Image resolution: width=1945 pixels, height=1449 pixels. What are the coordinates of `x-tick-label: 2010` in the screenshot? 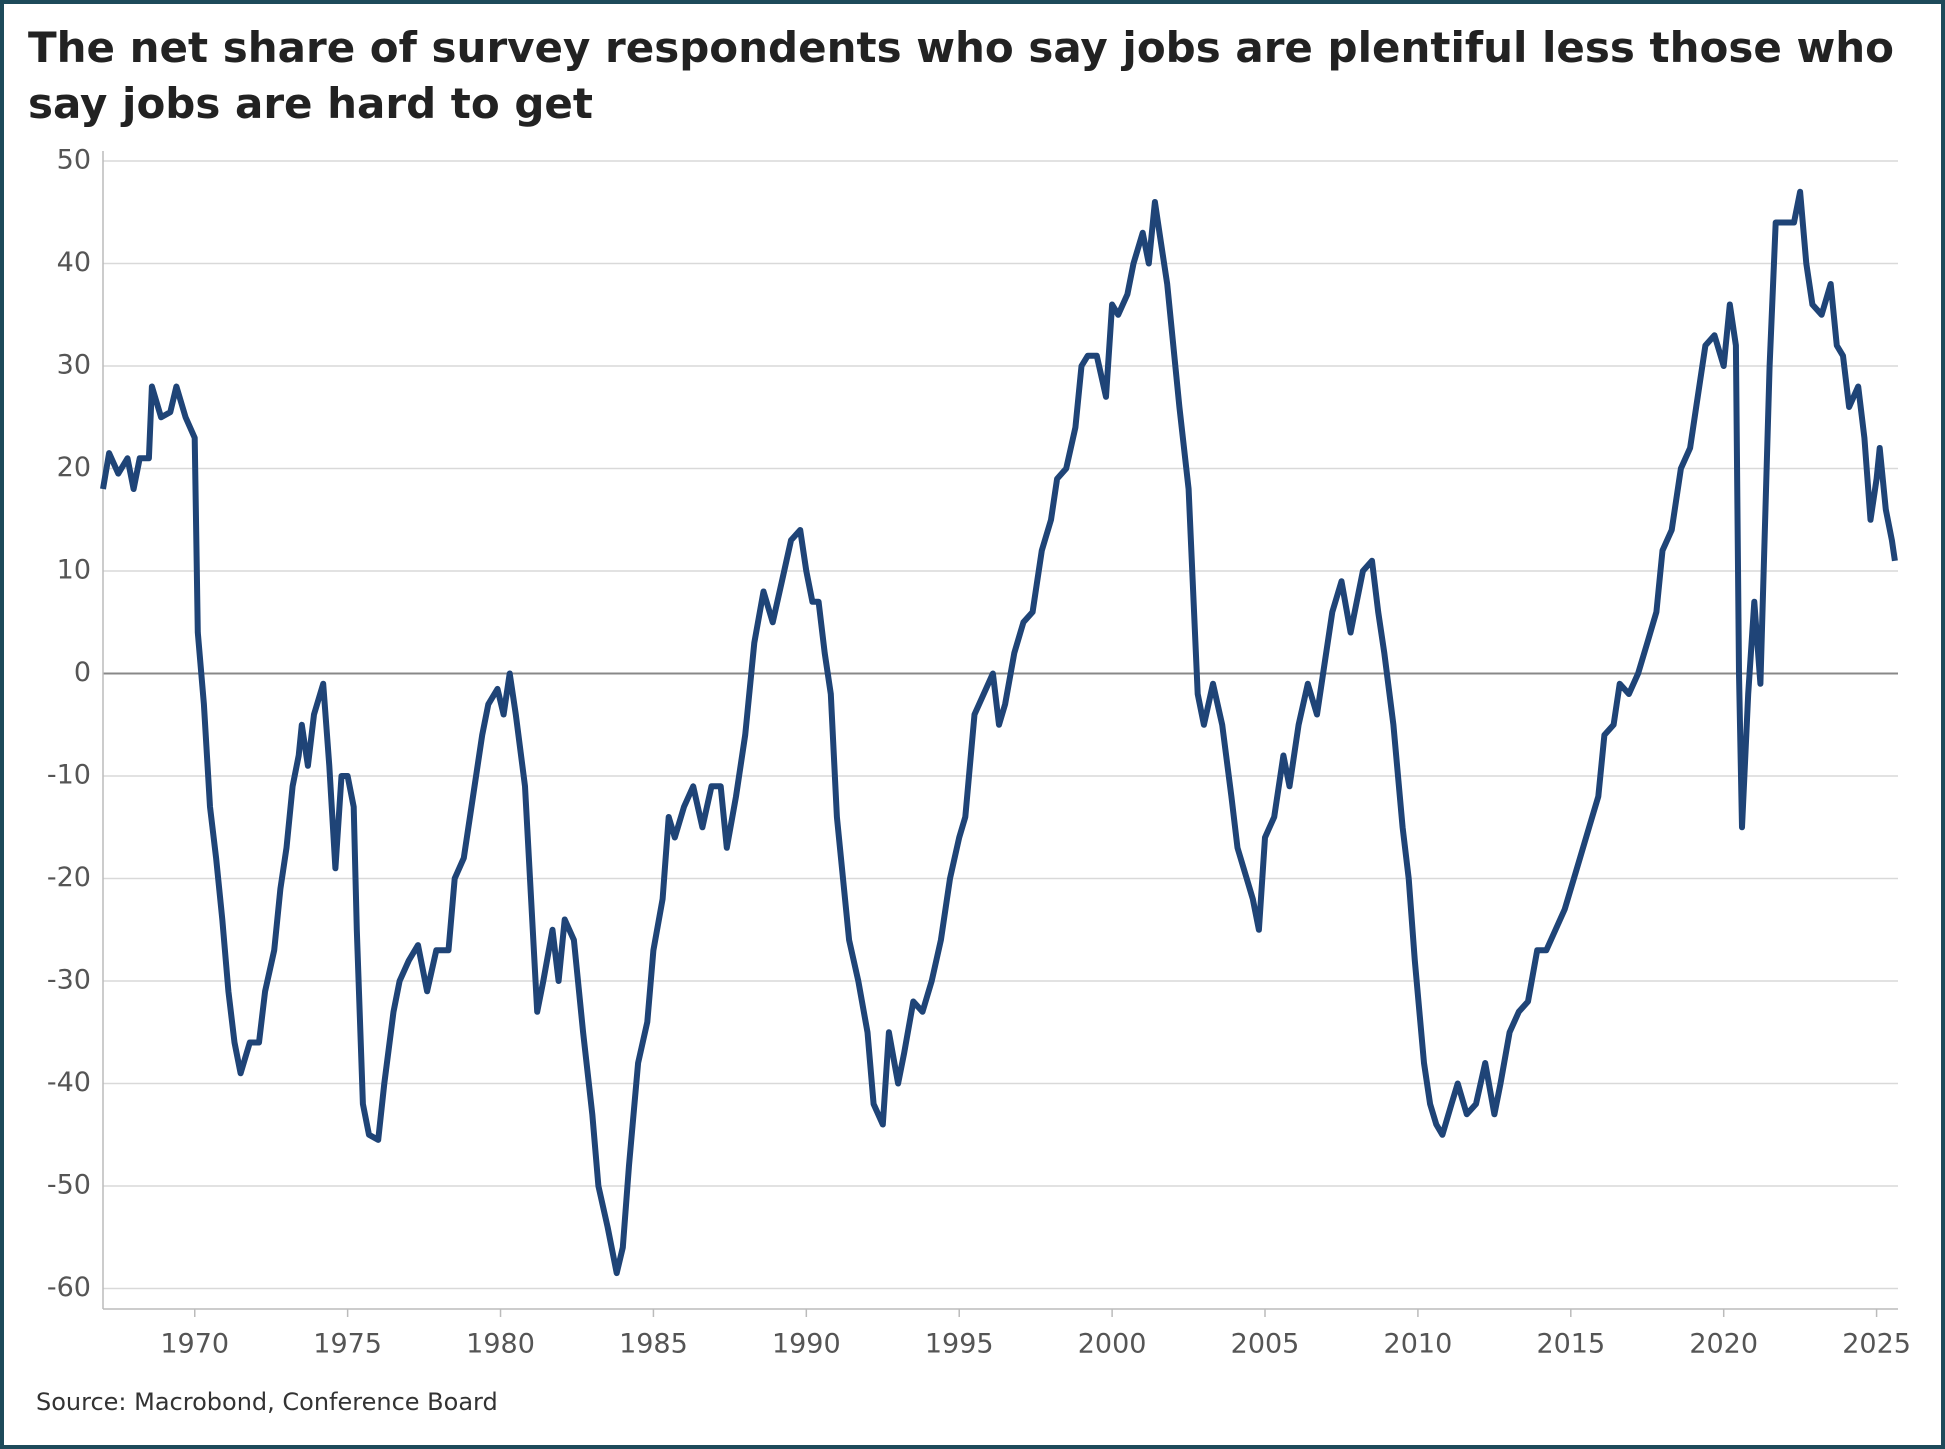 It's located at (1418, 1344).